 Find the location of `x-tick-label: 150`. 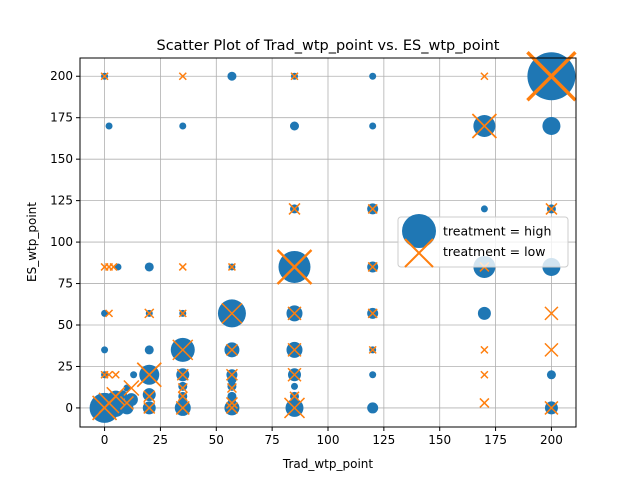

x-tick-label: 150 is located at coordinates (439, 440).